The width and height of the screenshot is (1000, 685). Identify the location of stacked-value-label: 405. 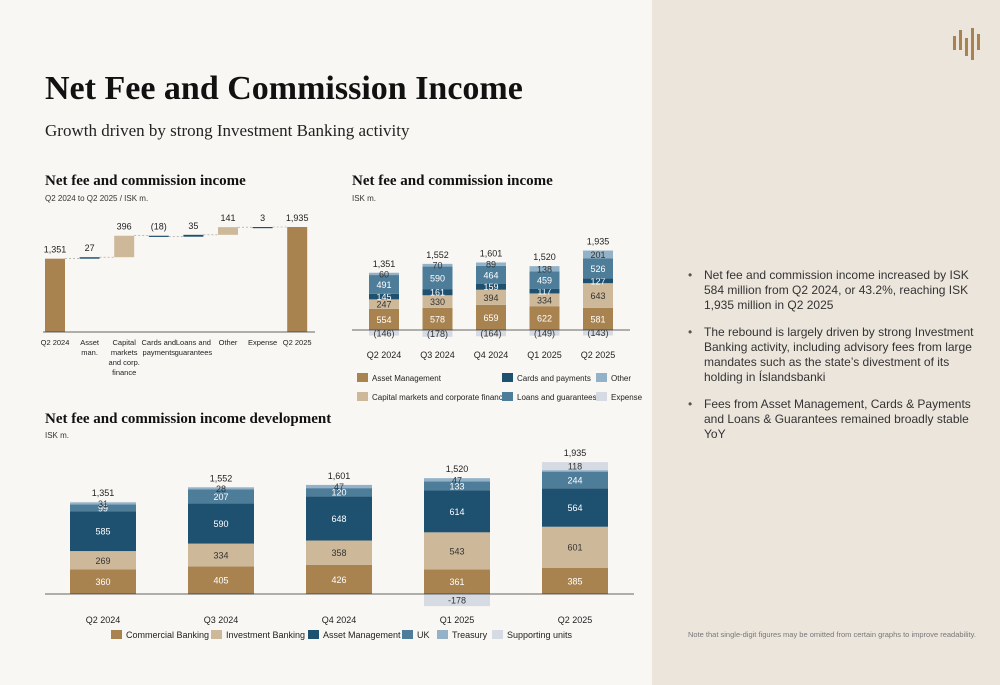
(220, 581).